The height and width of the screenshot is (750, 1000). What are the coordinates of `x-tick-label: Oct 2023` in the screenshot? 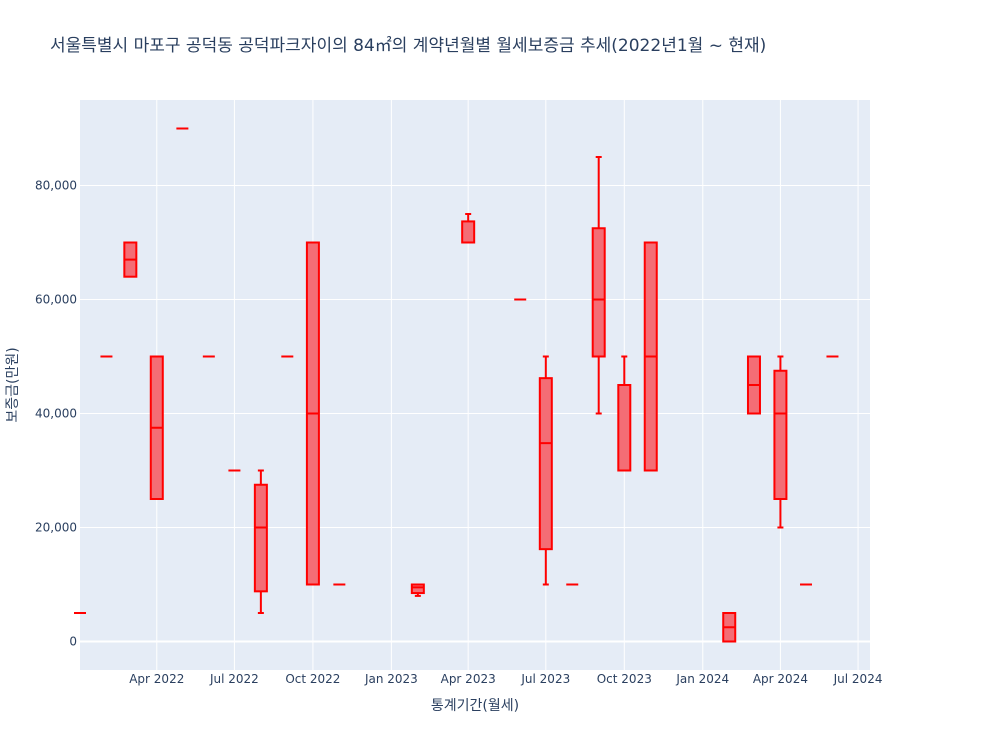 It's located at (624, 679).